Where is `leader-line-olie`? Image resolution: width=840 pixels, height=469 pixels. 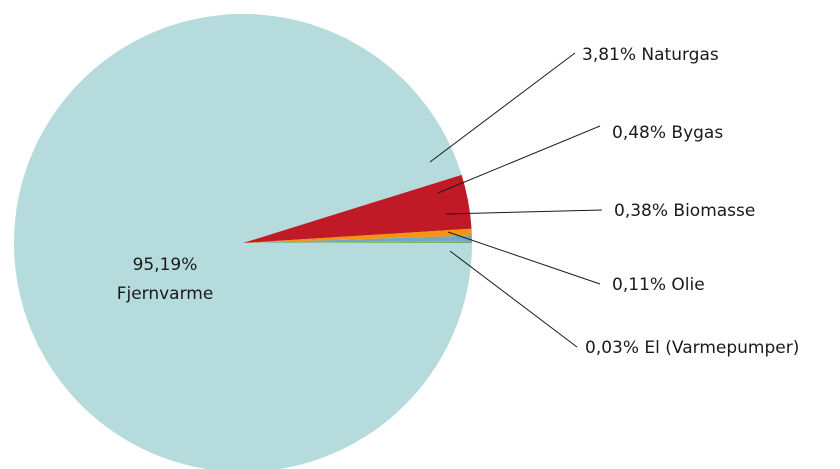 leader-line-olie is located at coordinates (524, 258).